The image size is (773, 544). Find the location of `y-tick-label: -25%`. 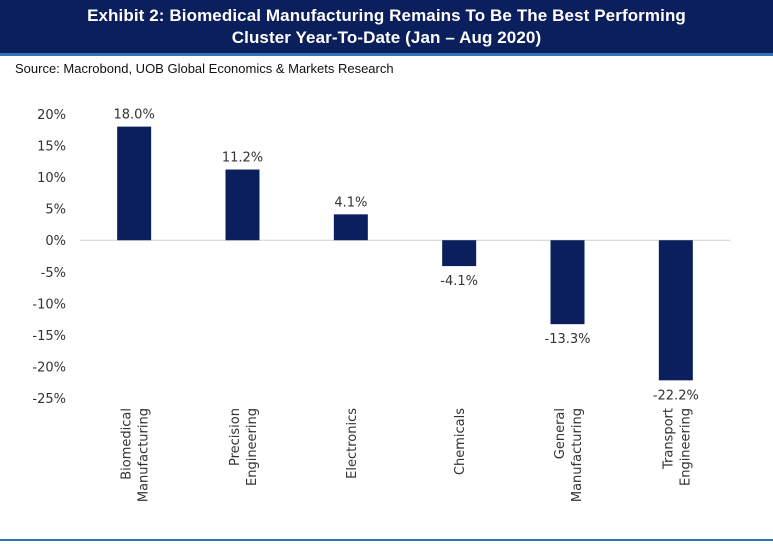

y-tick-label: -25% is located at coordinates (49, 399).